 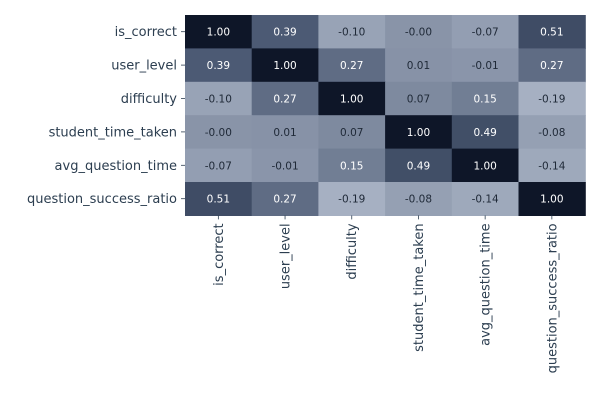 I want to click on cell-value-label-question_success_ratio-avg_question_time: -0.14, so click(x=485, y=200).